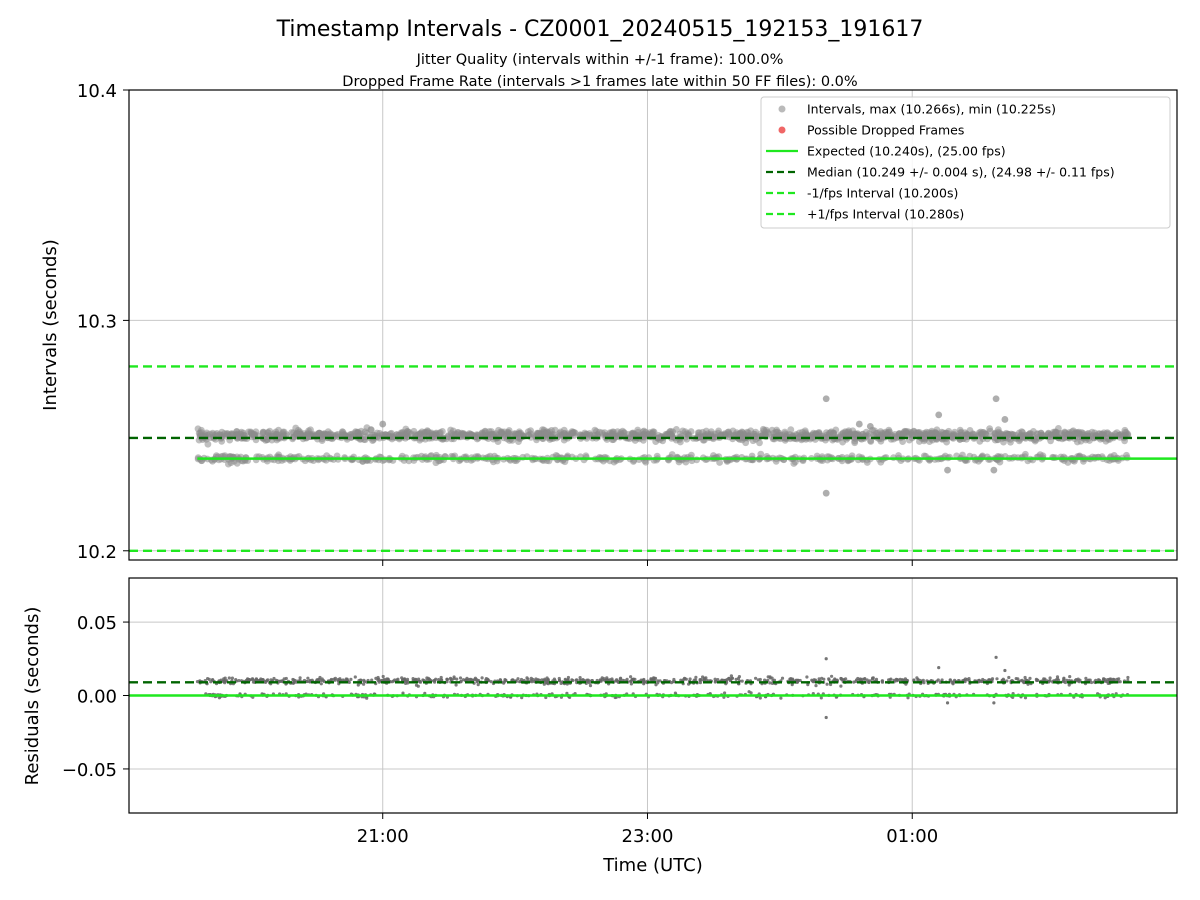  Describe the element at coordinates (931, 109) in the screenshot. I see `legend-label-intervals: Intervals, max (10.266s), min (10.225s)` at that location.